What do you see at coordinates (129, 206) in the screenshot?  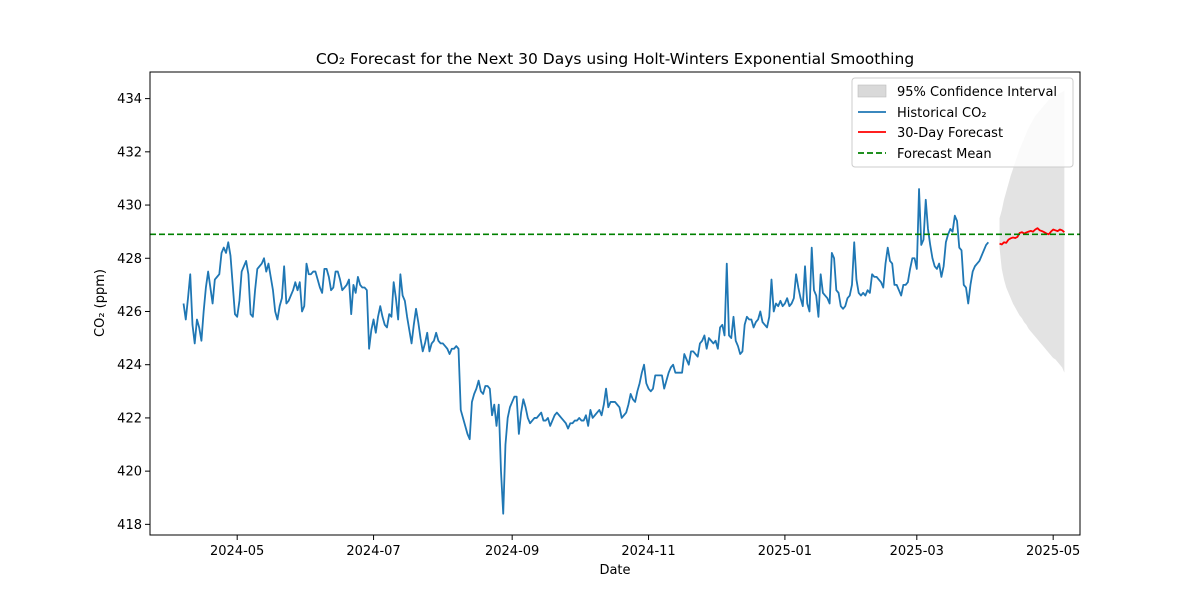 I see `y-tick-label: 430` at bounding box center [129, 206].